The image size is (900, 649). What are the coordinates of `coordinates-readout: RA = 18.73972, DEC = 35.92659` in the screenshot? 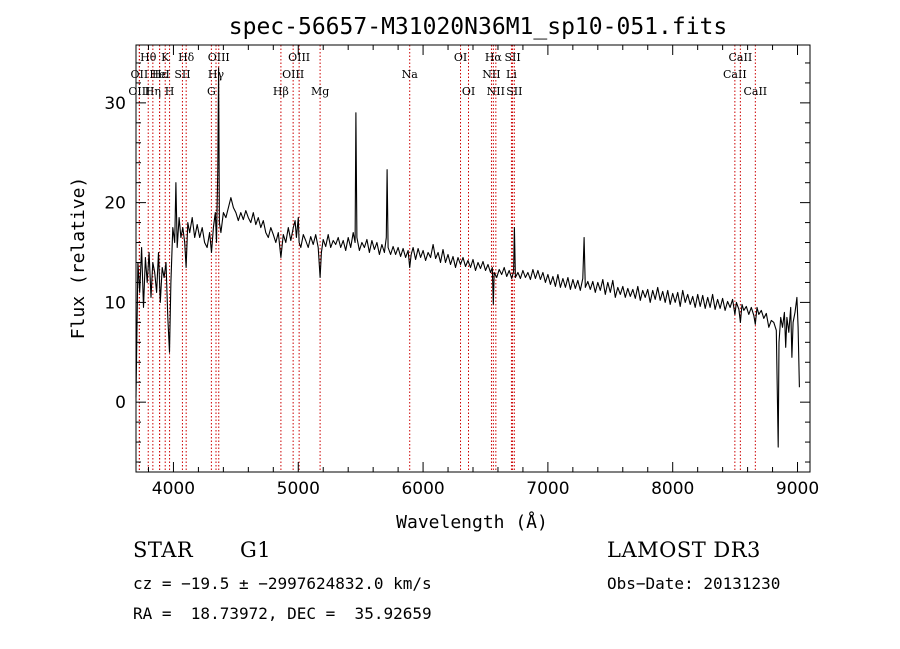 It's located at (282, 613).